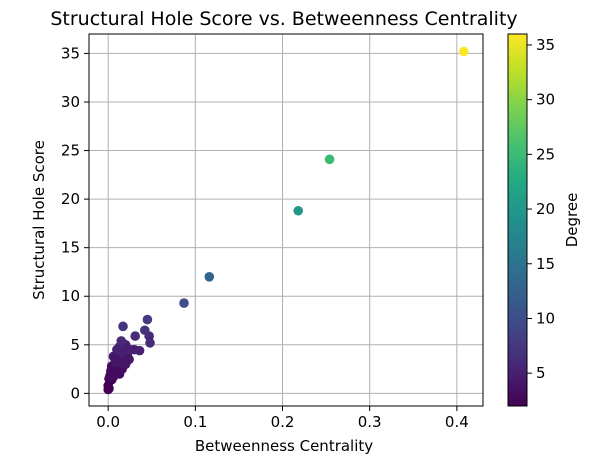 This screenshot has height=465, width=590. Describe the element at coordinates (75, 345) in the screenshot. I see `y-tick-label: 5` at that location.